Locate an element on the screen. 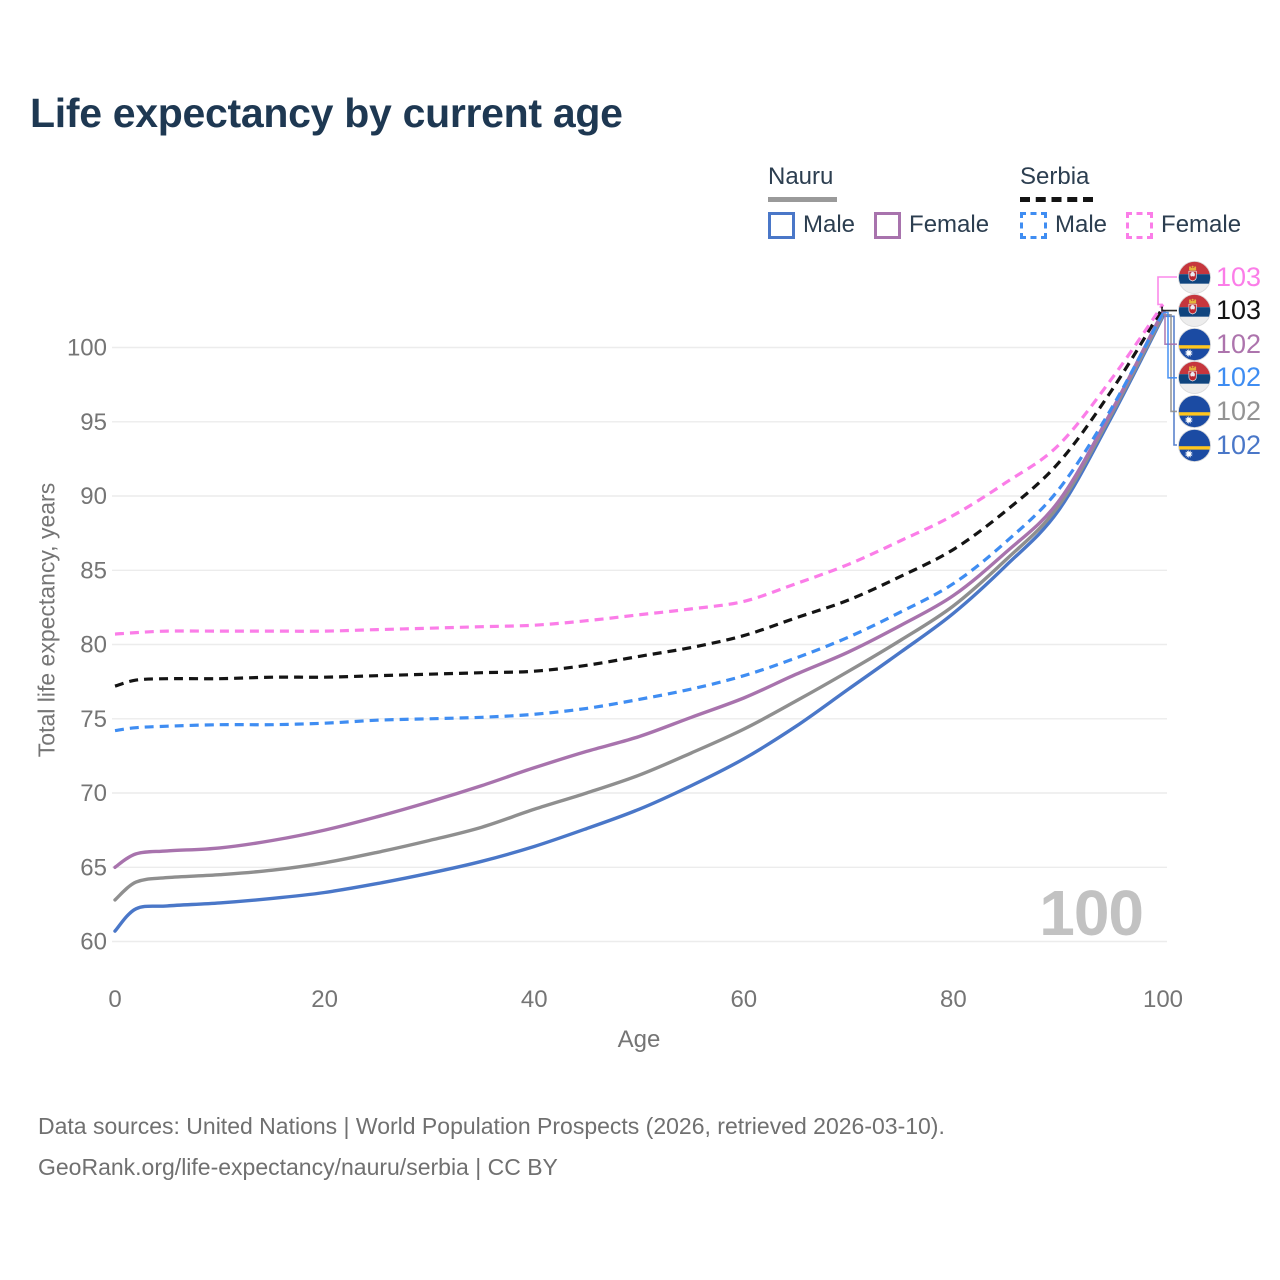 The image size is (1280, 1280). x-tick-label: 20 is located at coordinates (324, 999).